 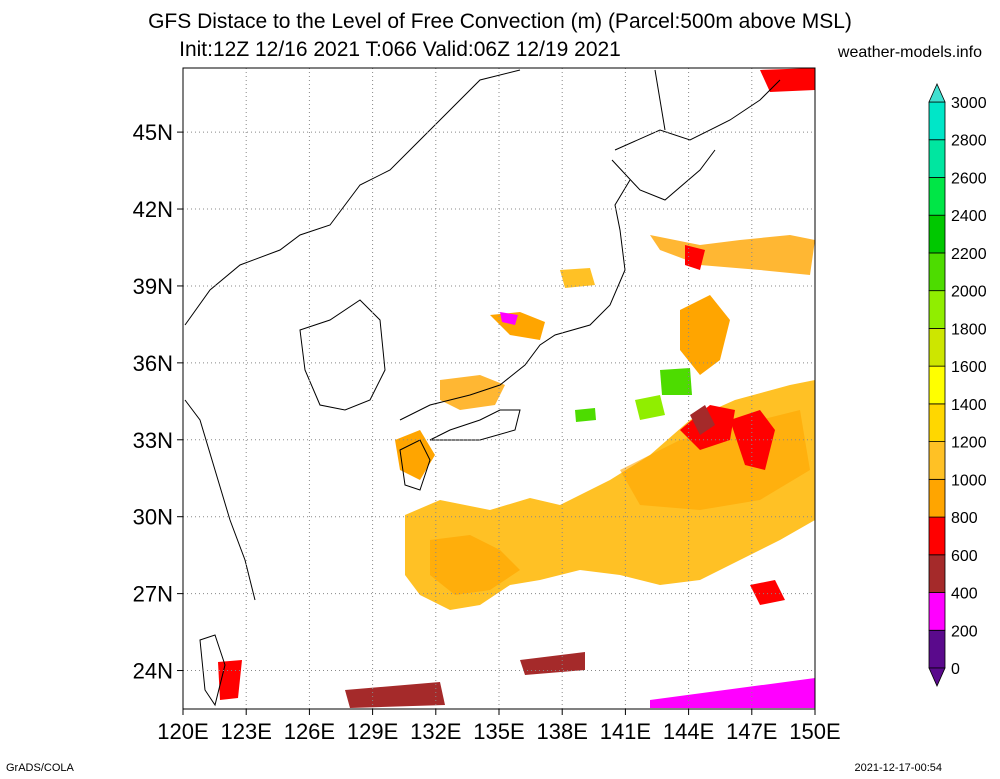 What do you see at coordinates (562, 731) in the screenshot?
I see `lon-tick-label: 138E` at bounding box center [562, 731].